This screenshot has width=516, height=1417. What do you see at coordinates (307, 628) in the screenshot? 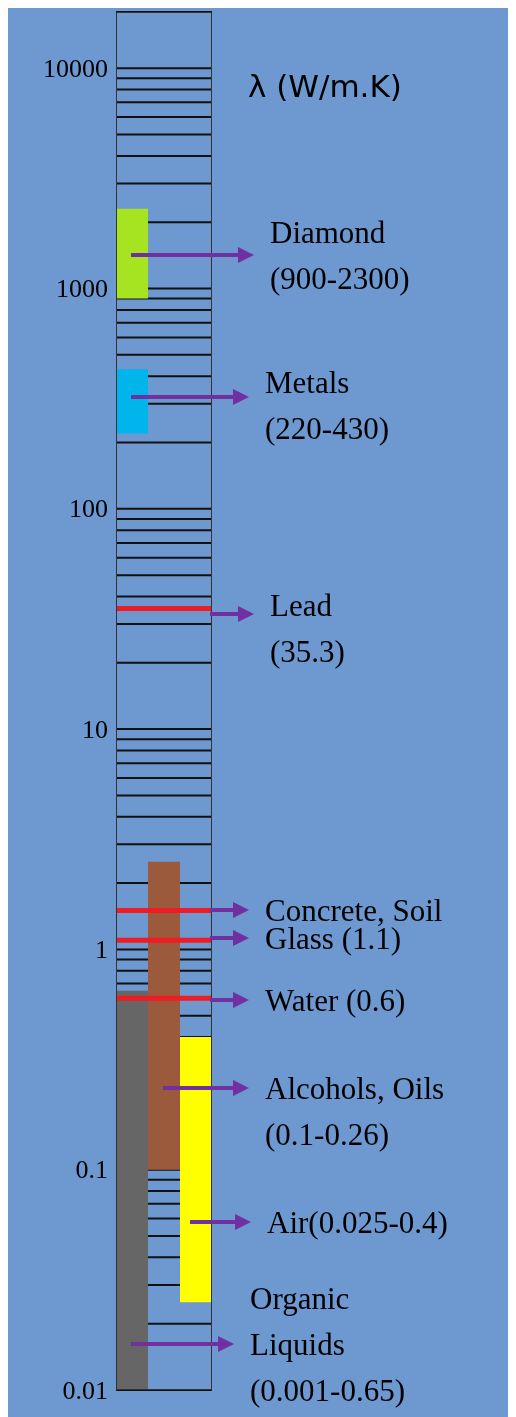
I see `text: Lead (35.3)` at bounding box center [307, 628].